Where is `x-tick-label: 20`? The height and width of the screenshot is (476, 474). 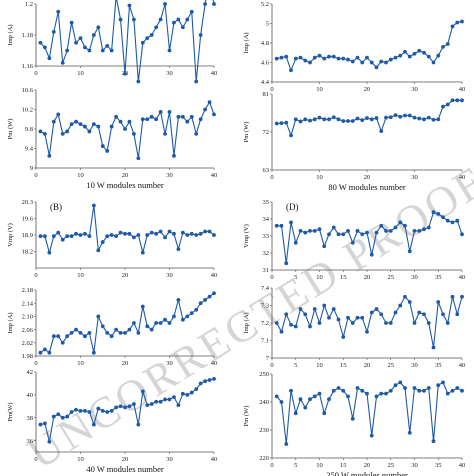 x-tick-label: 20 is located at coordinates (125, 175).